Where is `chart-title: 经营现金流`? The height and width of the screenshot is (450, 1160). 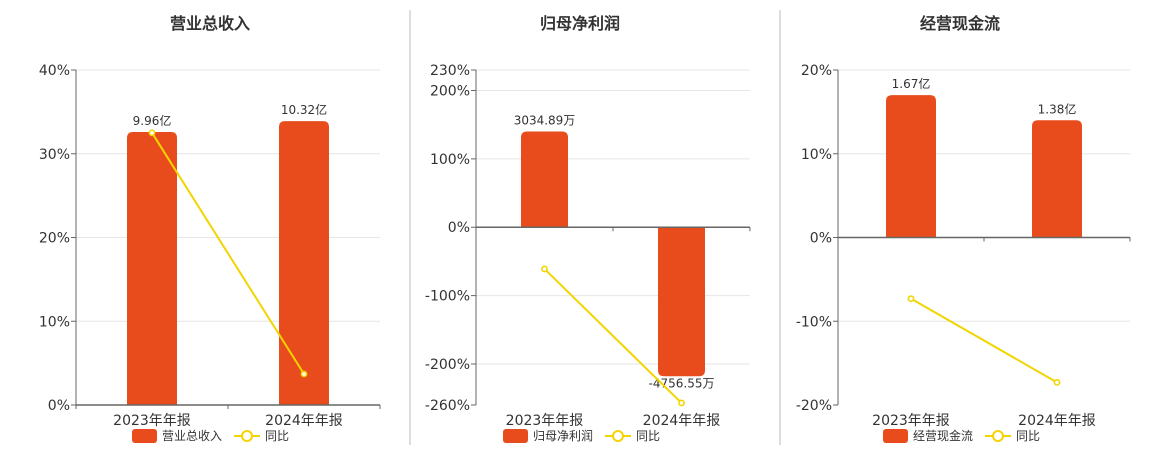 chart-title: 经营现金流 is located at coordinates (960, 23).